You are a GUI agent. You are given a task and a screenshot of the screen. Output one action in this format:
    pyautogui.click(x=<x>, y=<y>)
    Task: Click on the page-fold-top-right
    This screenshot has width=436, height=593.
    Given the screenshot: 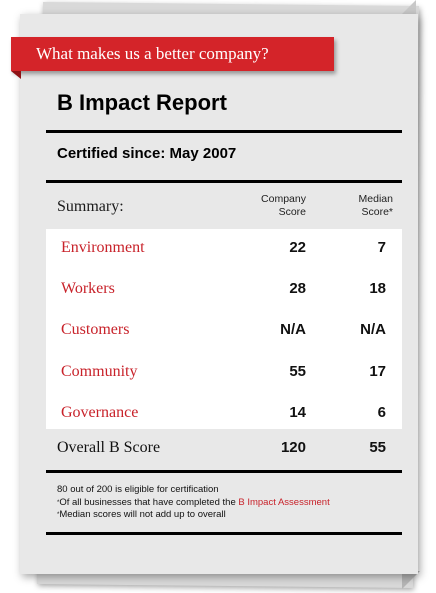 What is the action you would take?
    pyautogui.click(x=407, y=9)
    